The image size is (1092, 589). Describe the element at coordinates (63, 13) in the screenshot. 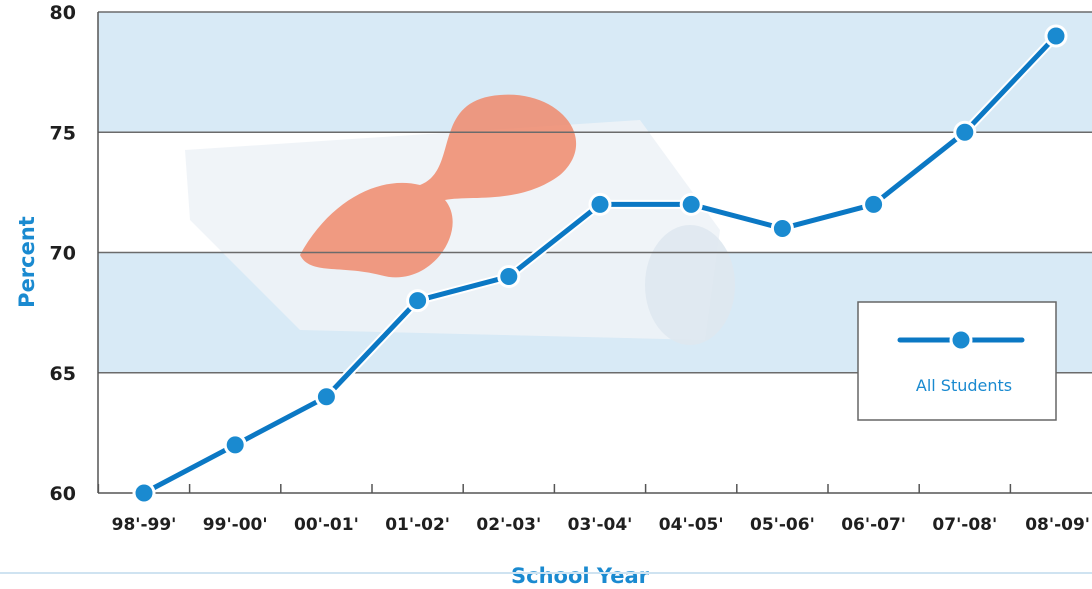

I see `y-tick-label: 80` at that location.